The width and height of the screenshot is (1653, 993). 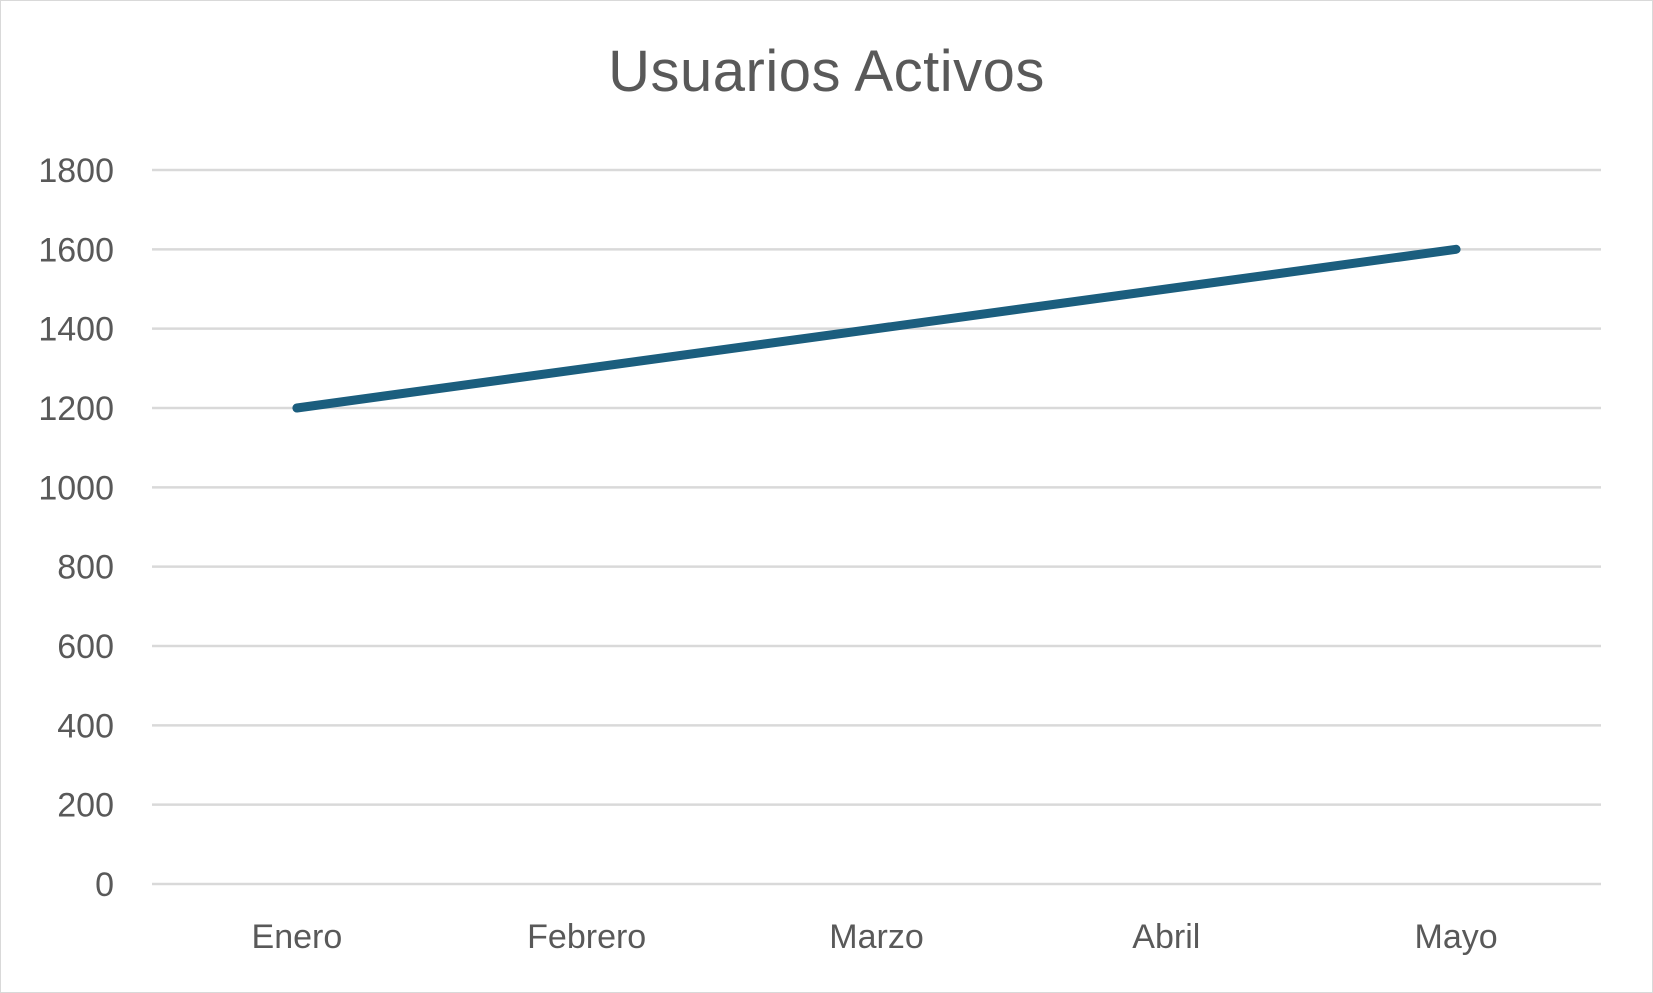 I want to click on x-axis-tick-labels: Enero Febrero Marzo Abril Mayo, so click(x=875, y=937).